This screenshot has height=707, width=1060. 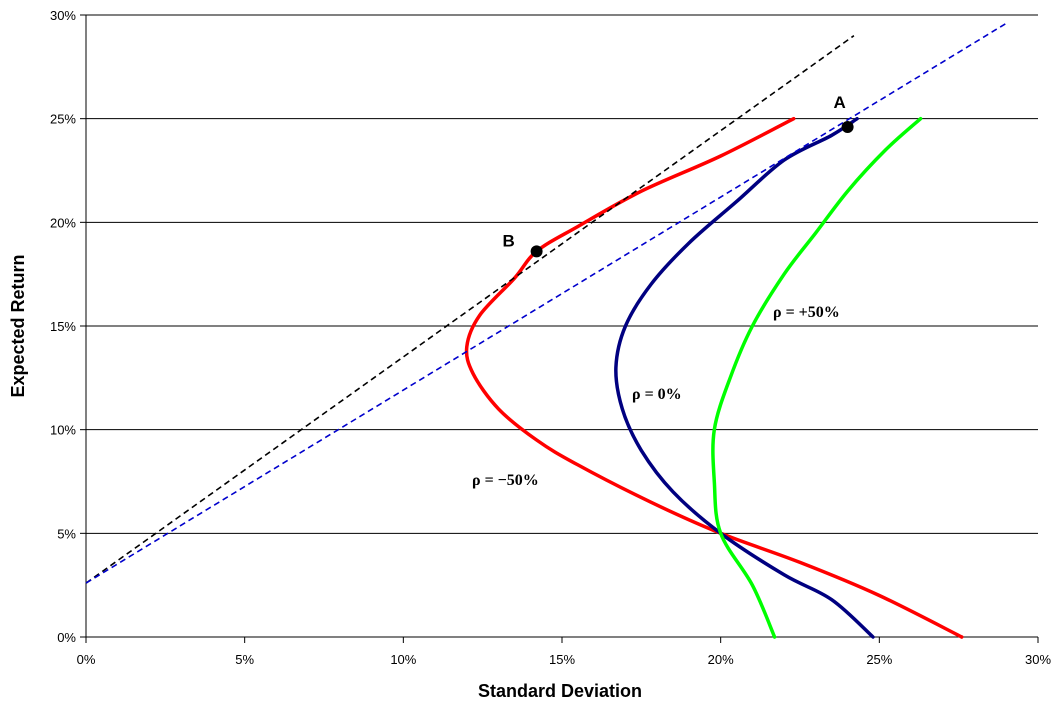 What do you see at coordinates (1038, 659) in the screenshot?
I see `x-tick-label: 30%` at bounding box center [1038, 659].